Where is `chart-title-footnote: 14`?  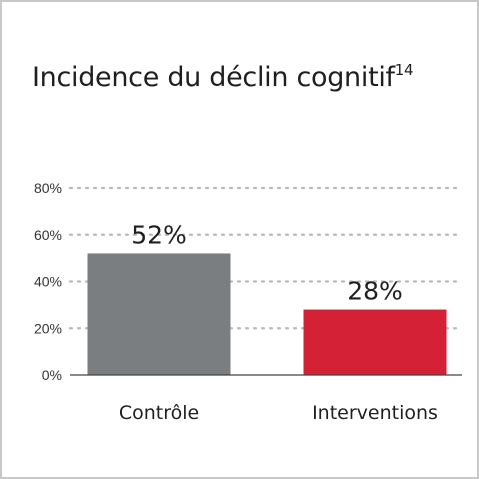 chart-title-footnote: 14 is located at coordinates (404, 70).